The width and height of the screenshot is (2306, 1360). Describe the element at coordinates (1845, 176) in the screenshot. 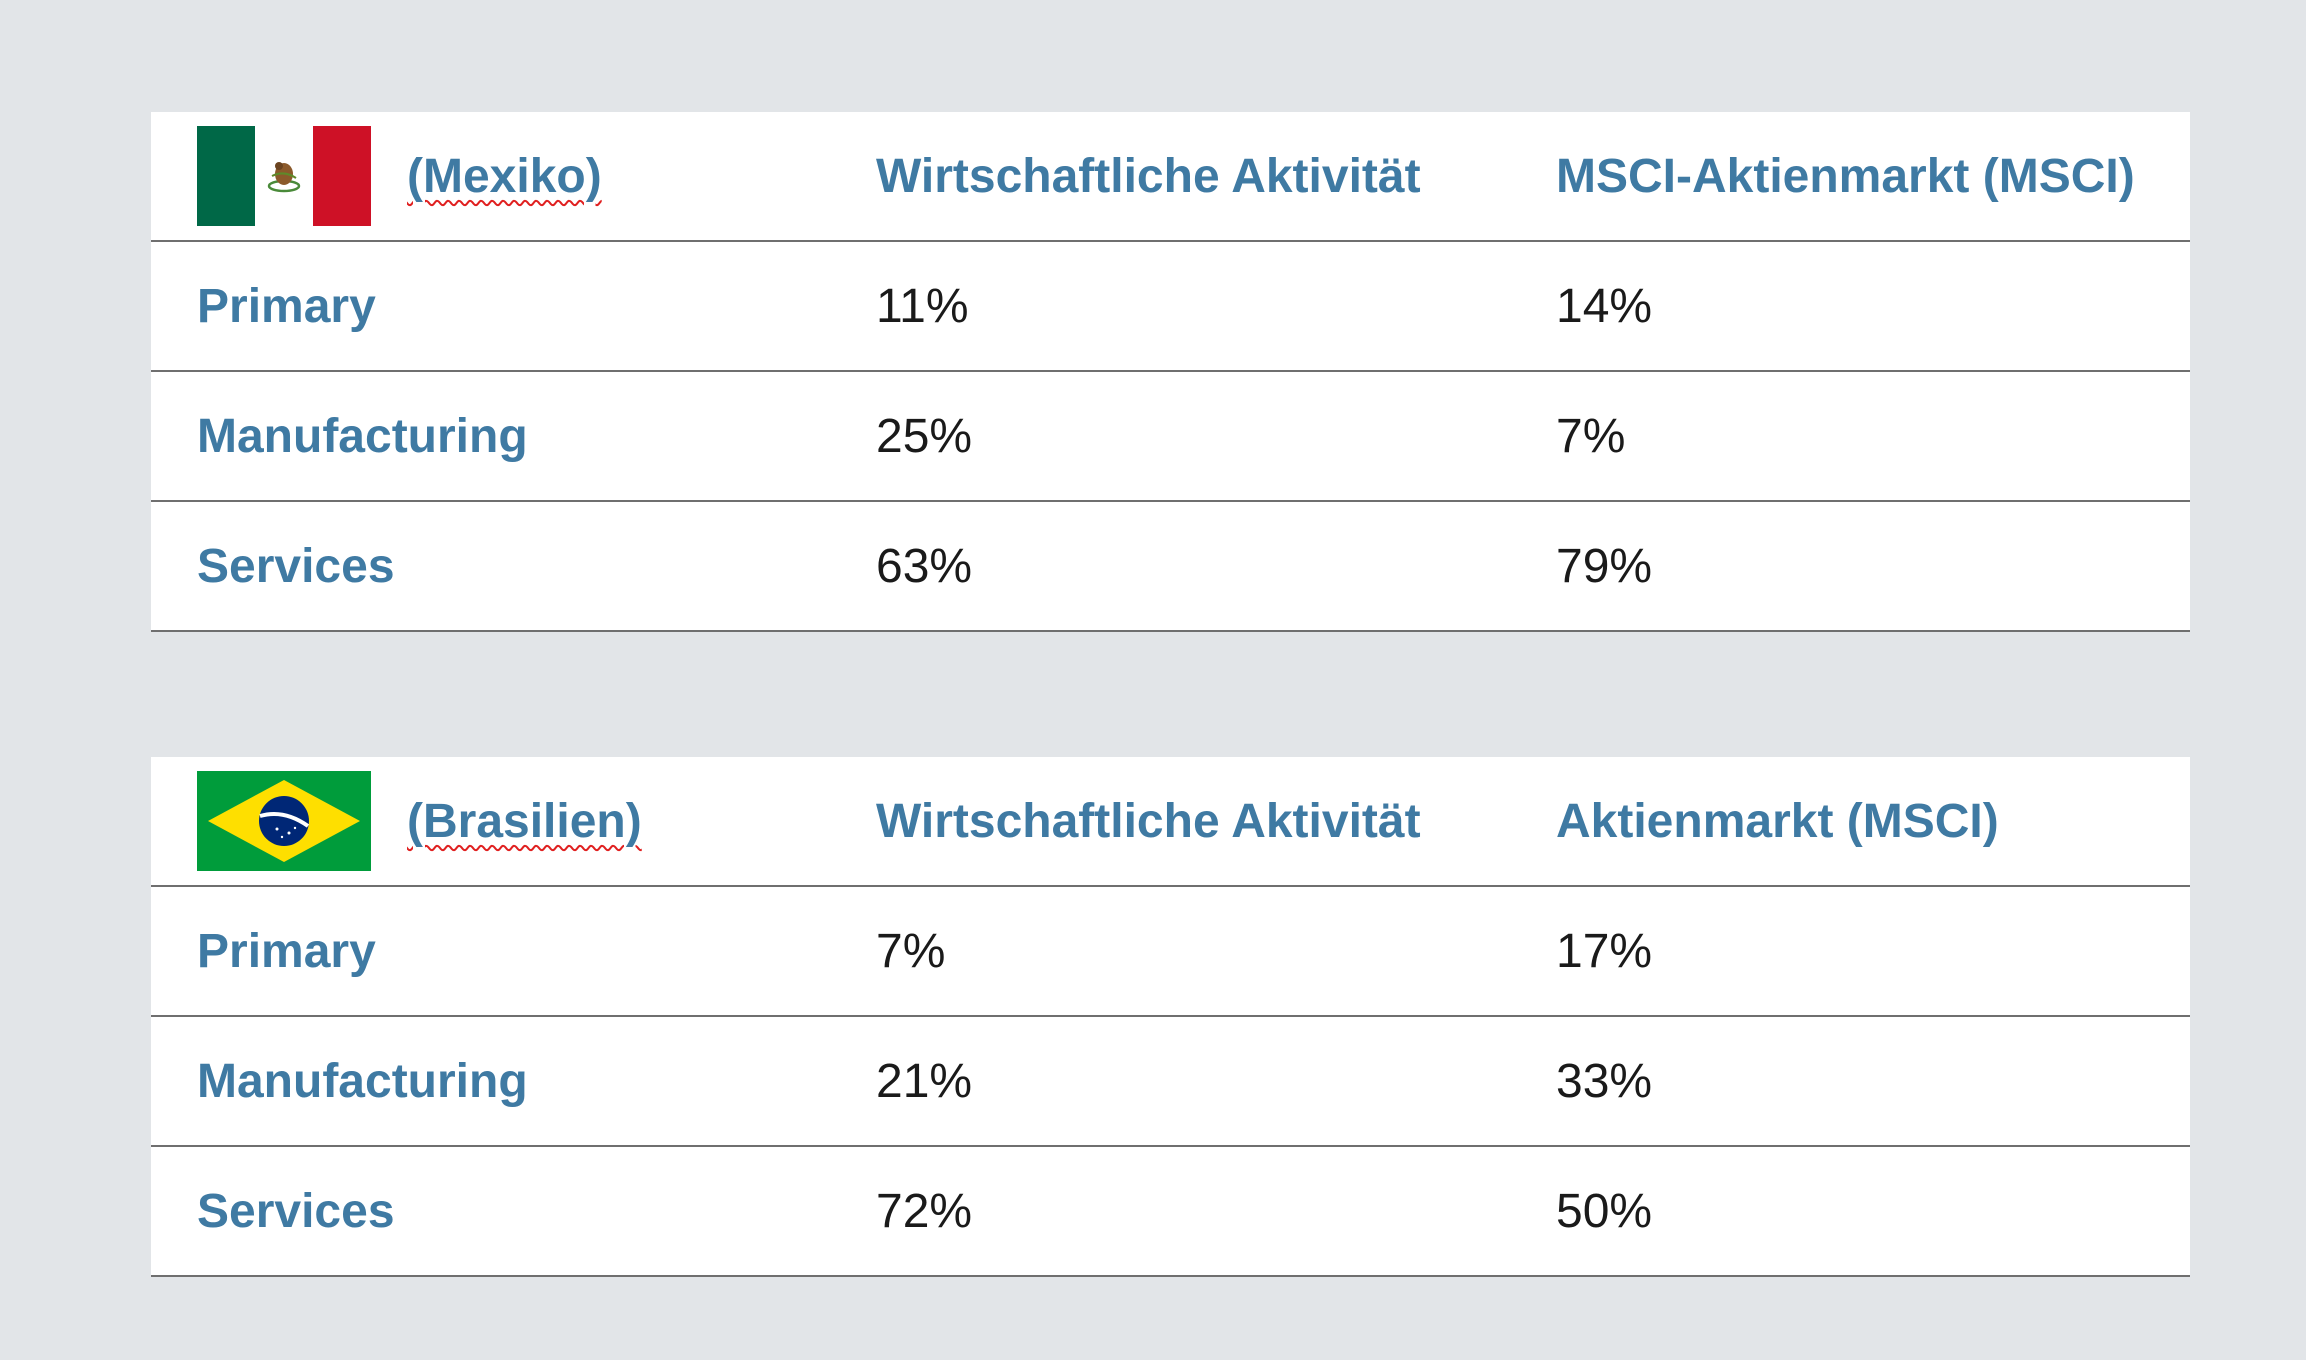

I see `column-header-market: MSCI-Aktienmarkt (MSCI)` at that location.